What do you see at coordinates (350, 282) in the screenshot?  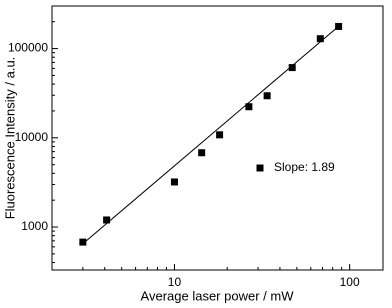 I see `x-tick-label: 100` at bounding box center [350, 282].